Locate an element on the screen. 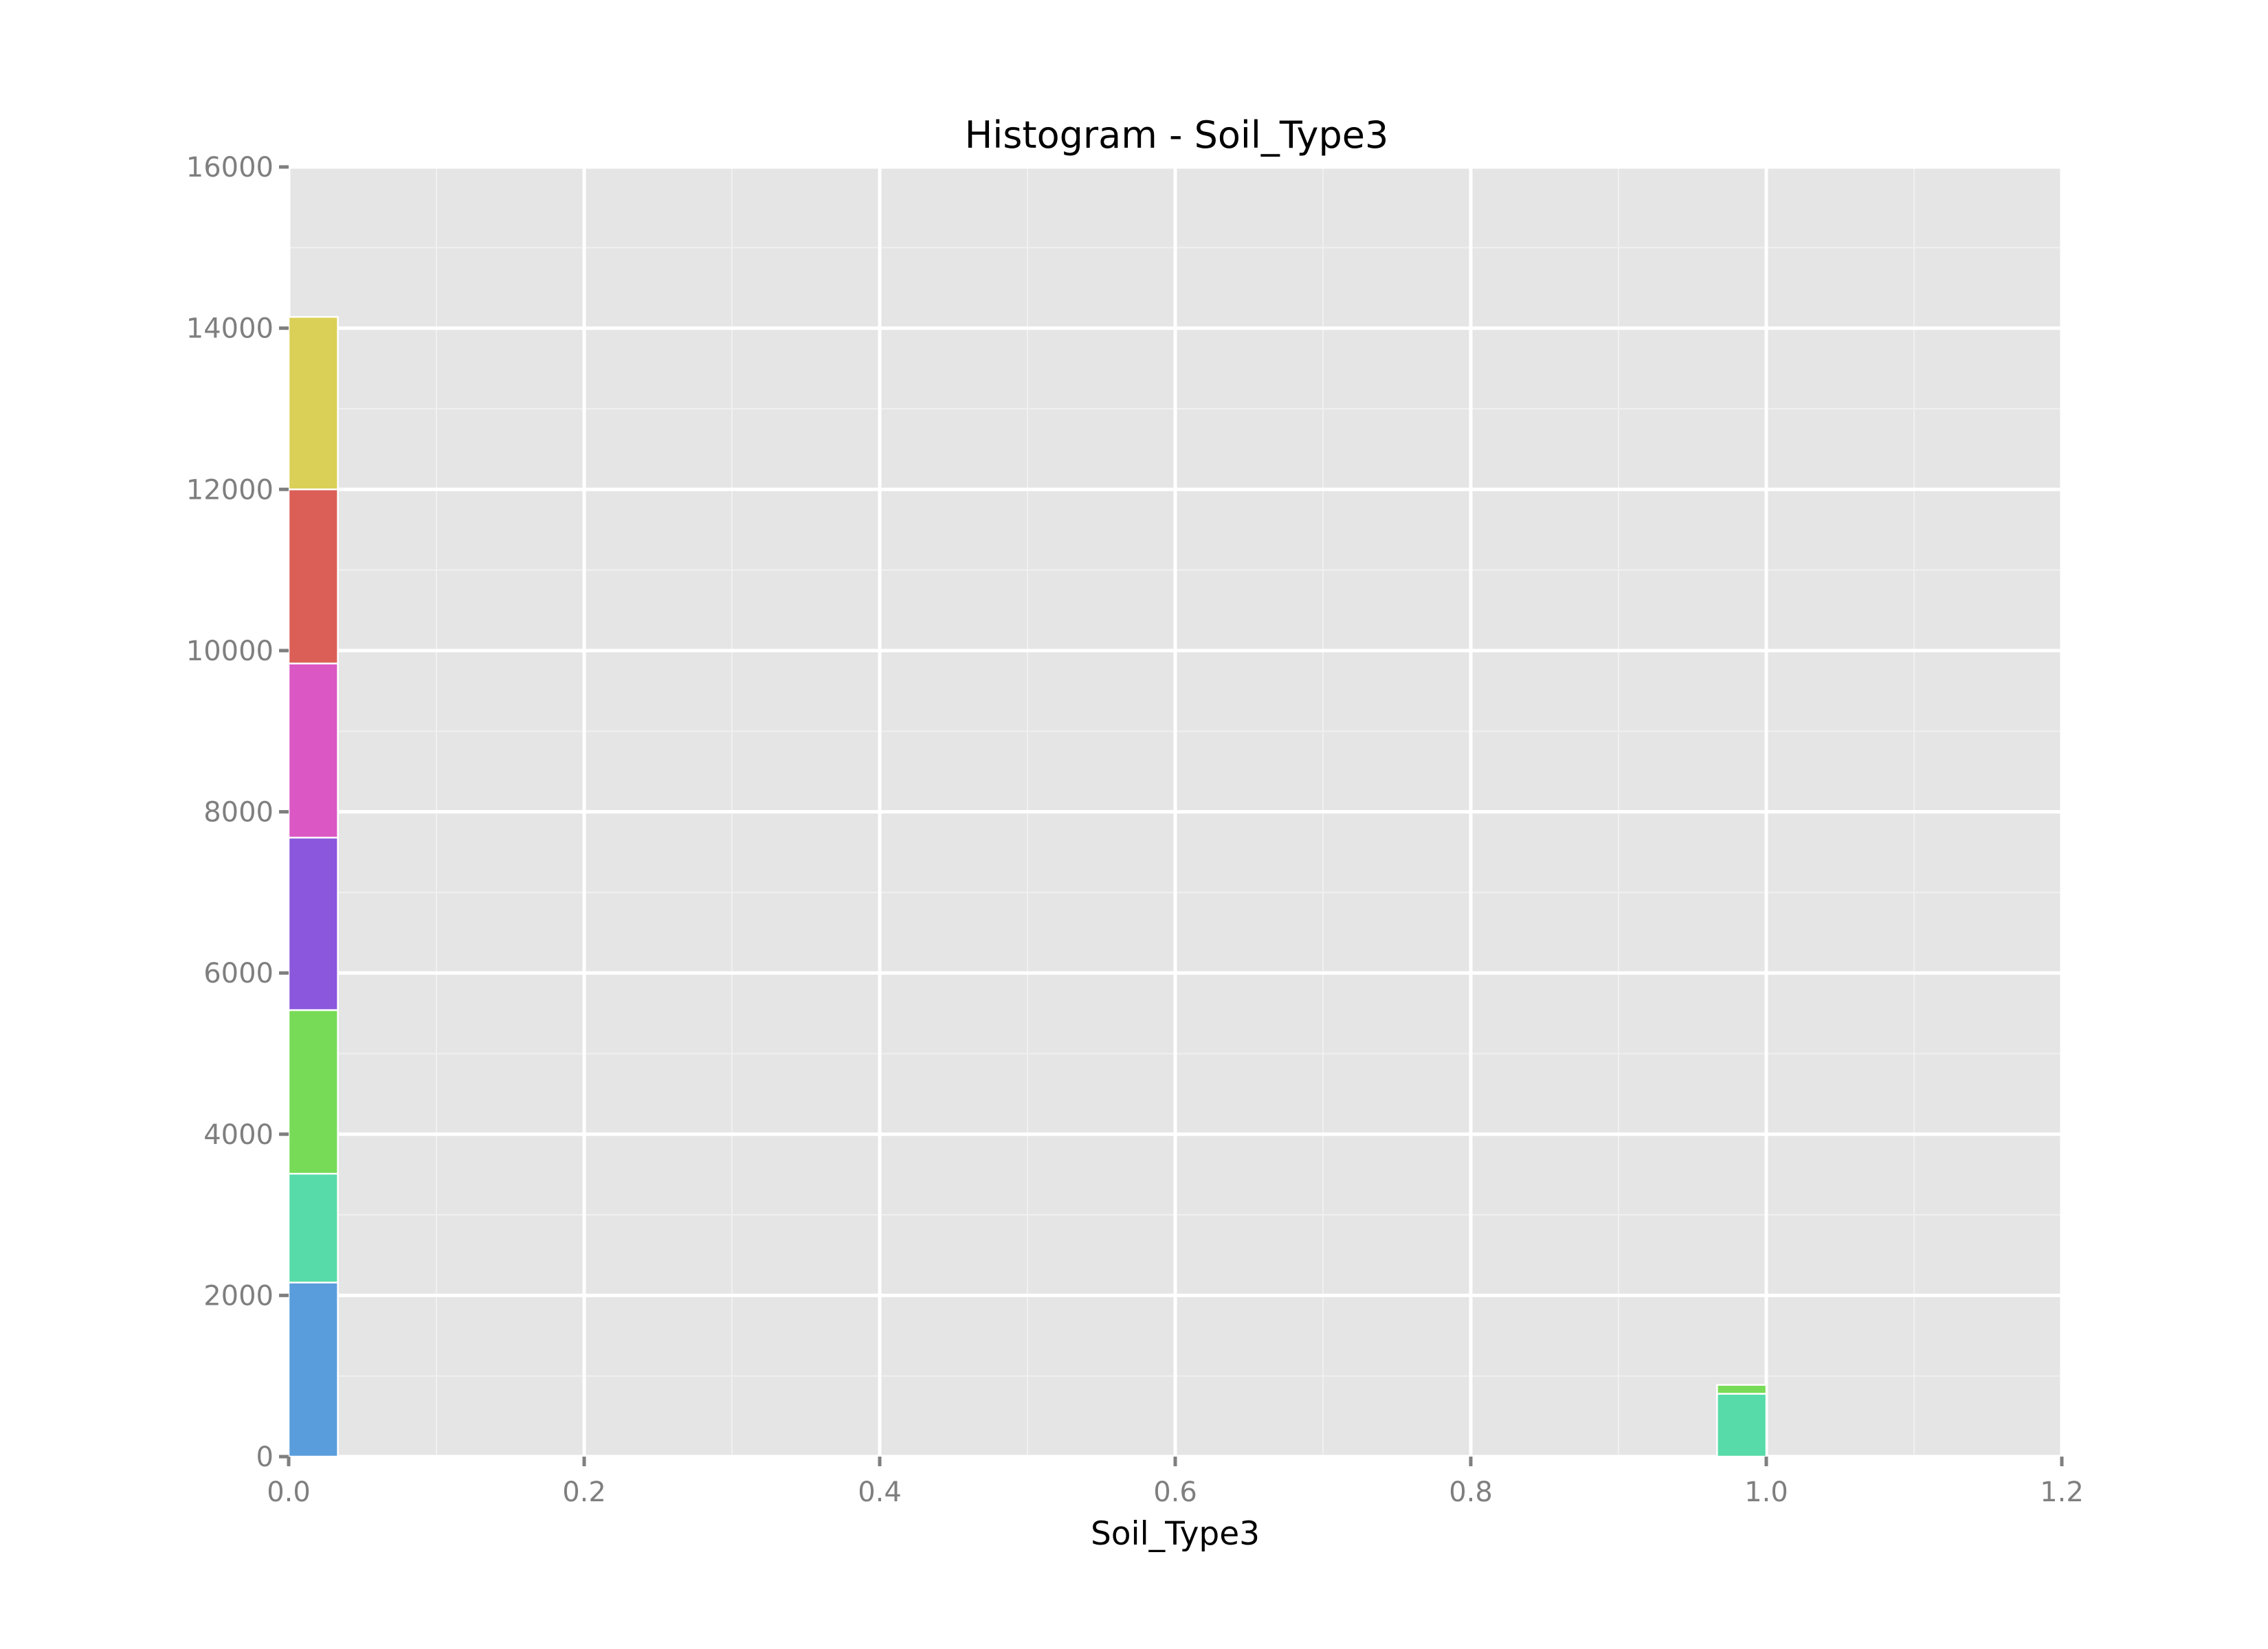 The height and width of the screenshot is (1649, 2268). y-tick-label: 4000 is located at coordinates (238, 1135).